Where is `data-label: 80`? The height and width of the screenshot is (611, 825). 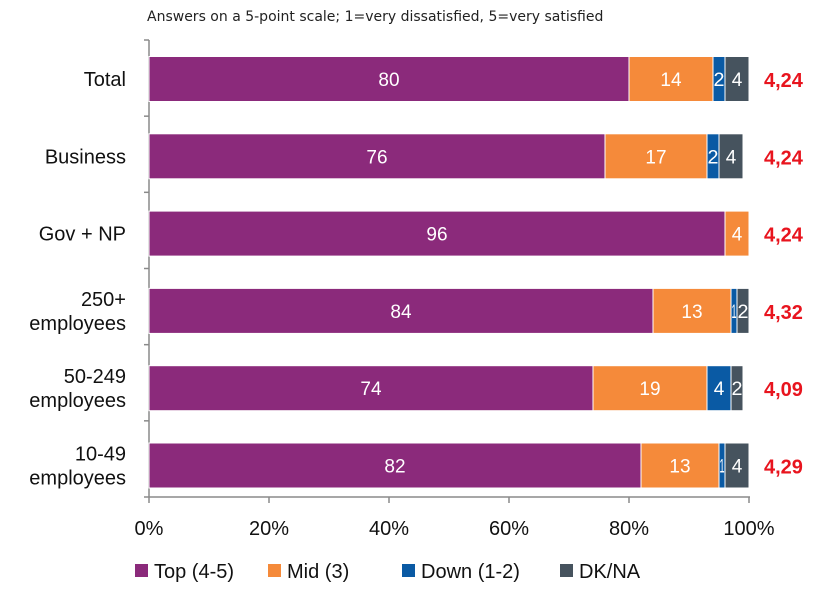 data-label: 80 is located at coordinates (388, 80).